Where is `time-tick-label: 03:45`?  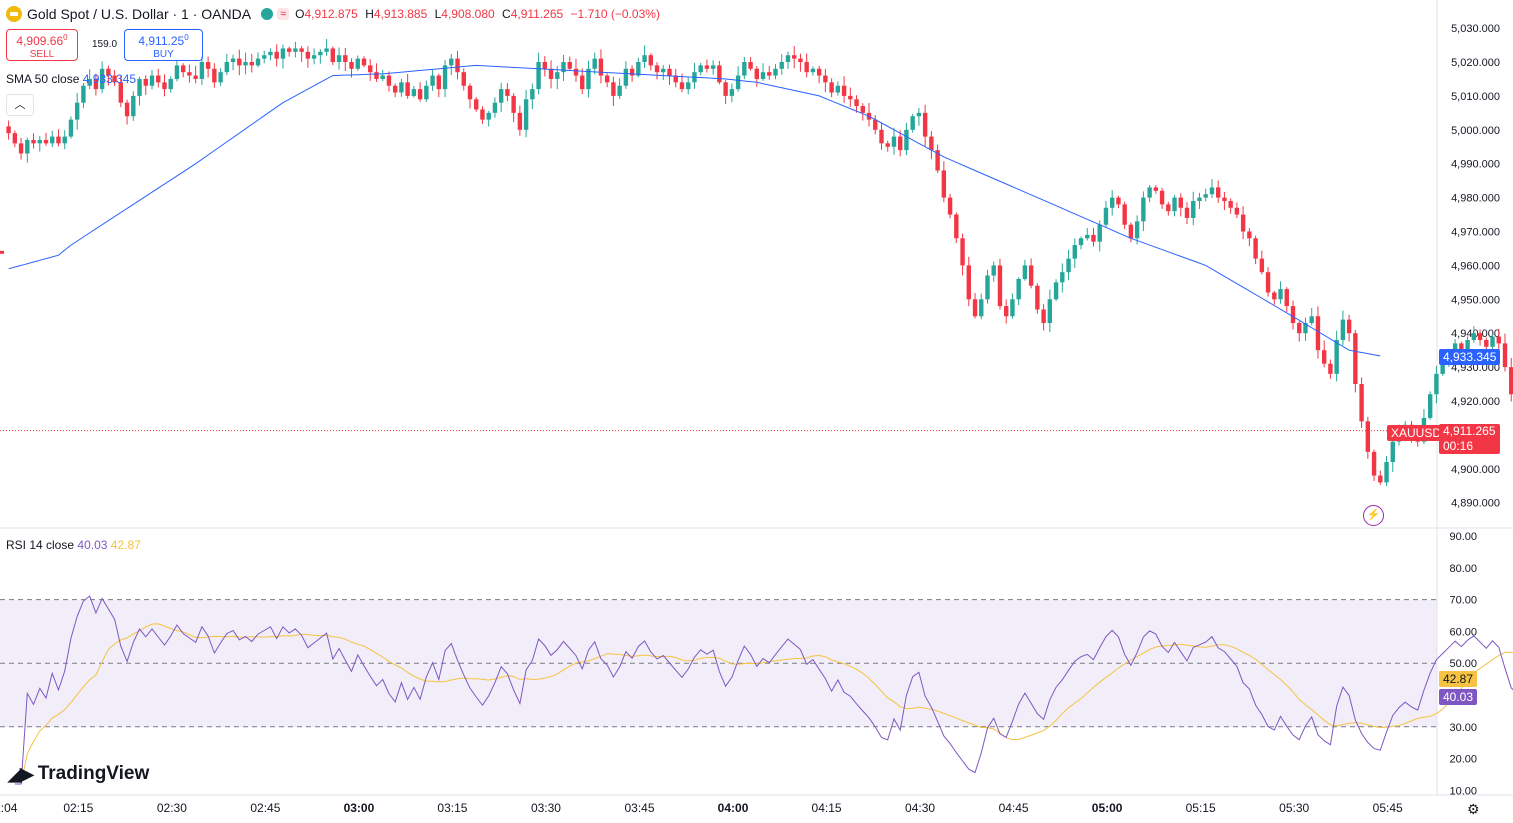 time-tick-label: 03:45 is located at coordinates (639, 808).